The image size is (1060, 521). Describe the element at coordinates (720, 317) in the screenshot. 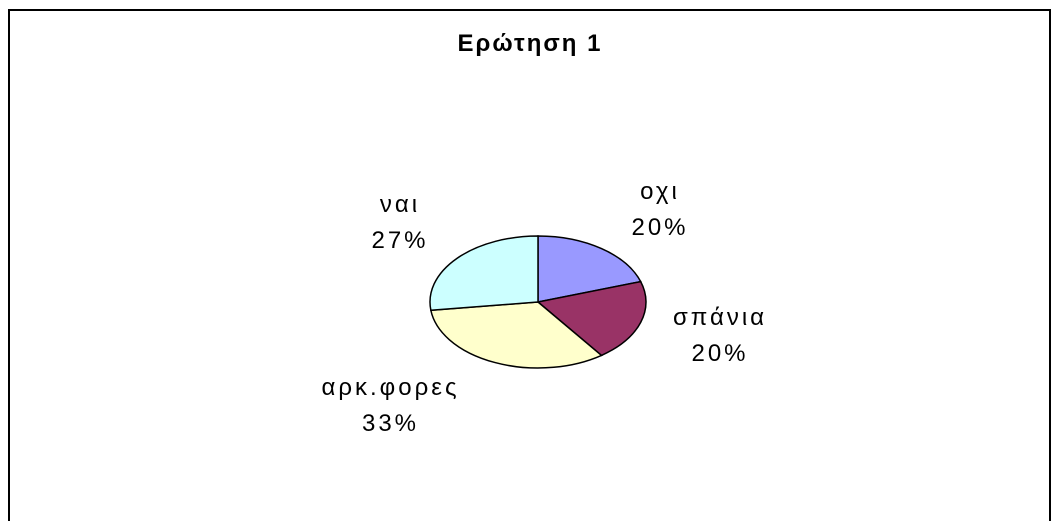

I see `category-label: σπάνια` at that location.